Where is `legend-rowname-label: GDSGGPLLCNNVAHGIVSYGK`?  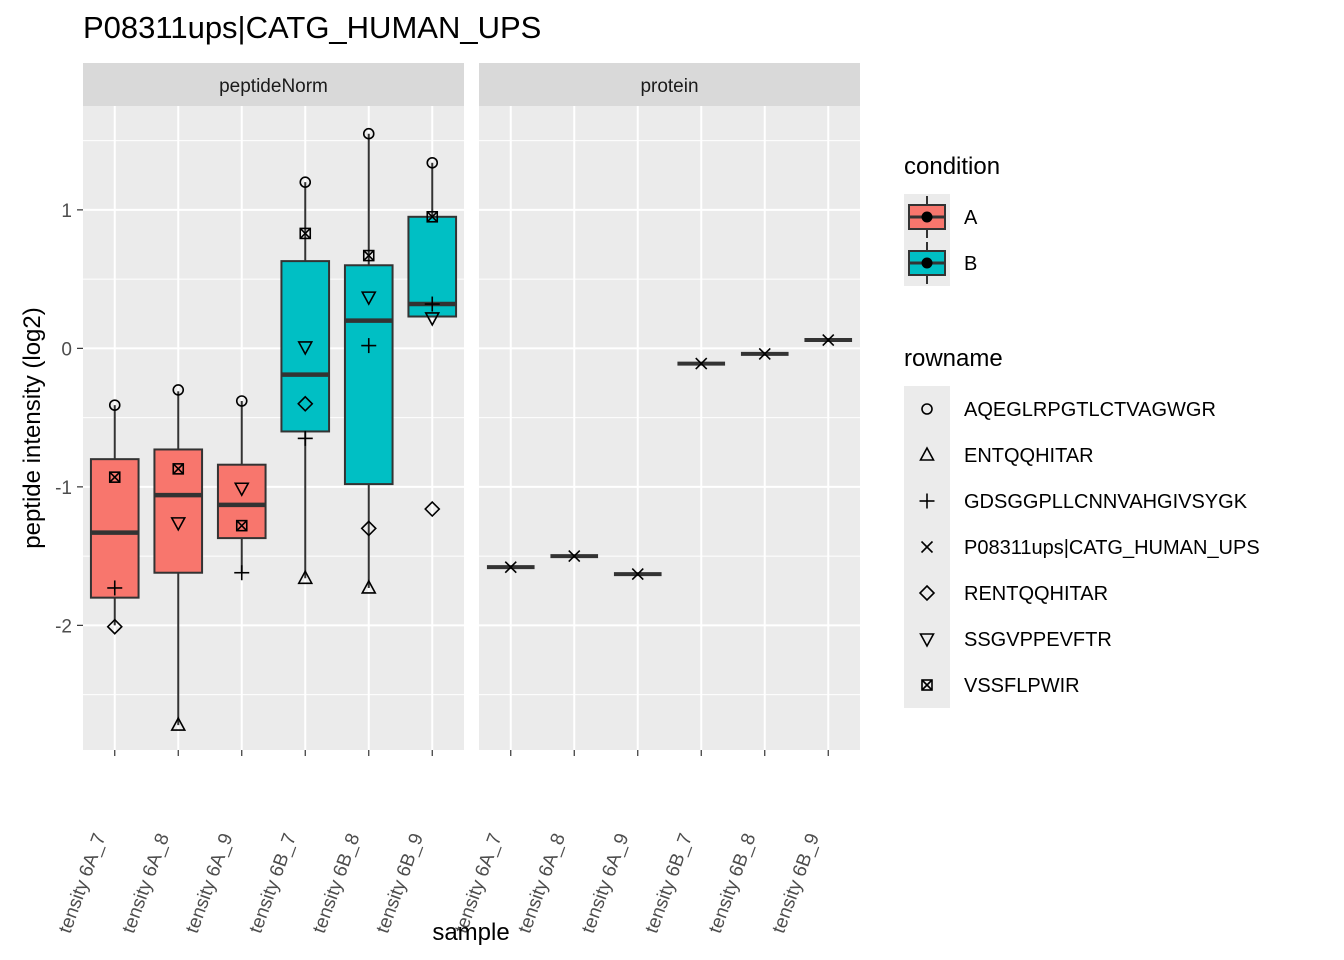 legend-rowname-label: GDSGGPLLCNNVAHGIVSYGK is located at coordinates (1106, 502).